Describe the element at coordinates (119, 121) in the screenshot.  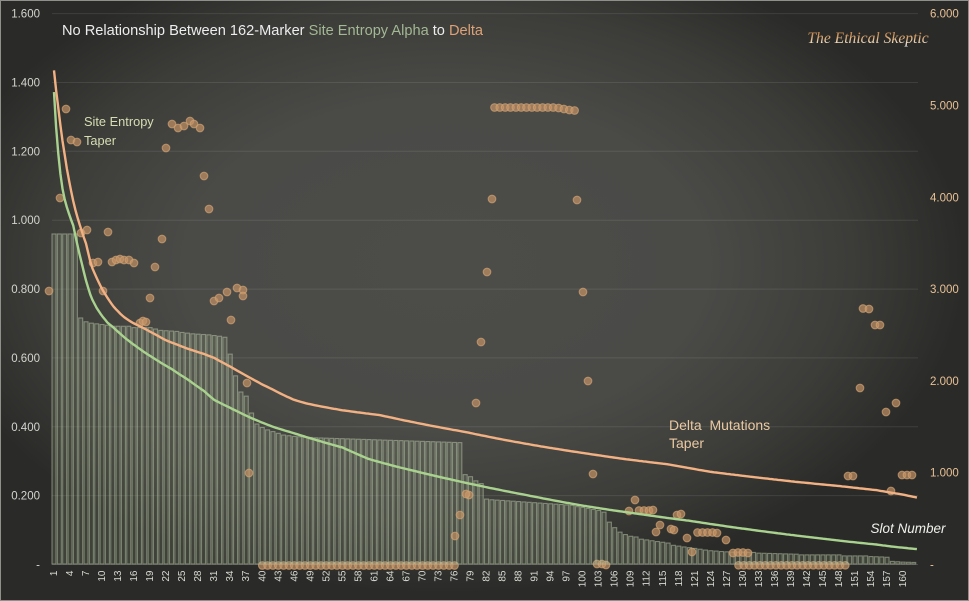
I see `svg-text: Site Entropy` at that location.